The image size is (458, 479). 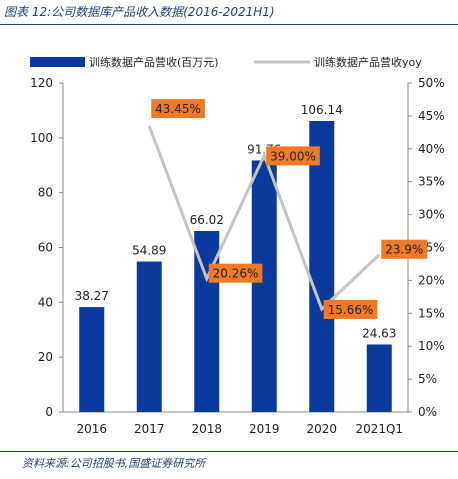 What do you see at coordinates (229, 24) in the screenshot?
I see `title-divider` at bounding box center [229, 24].